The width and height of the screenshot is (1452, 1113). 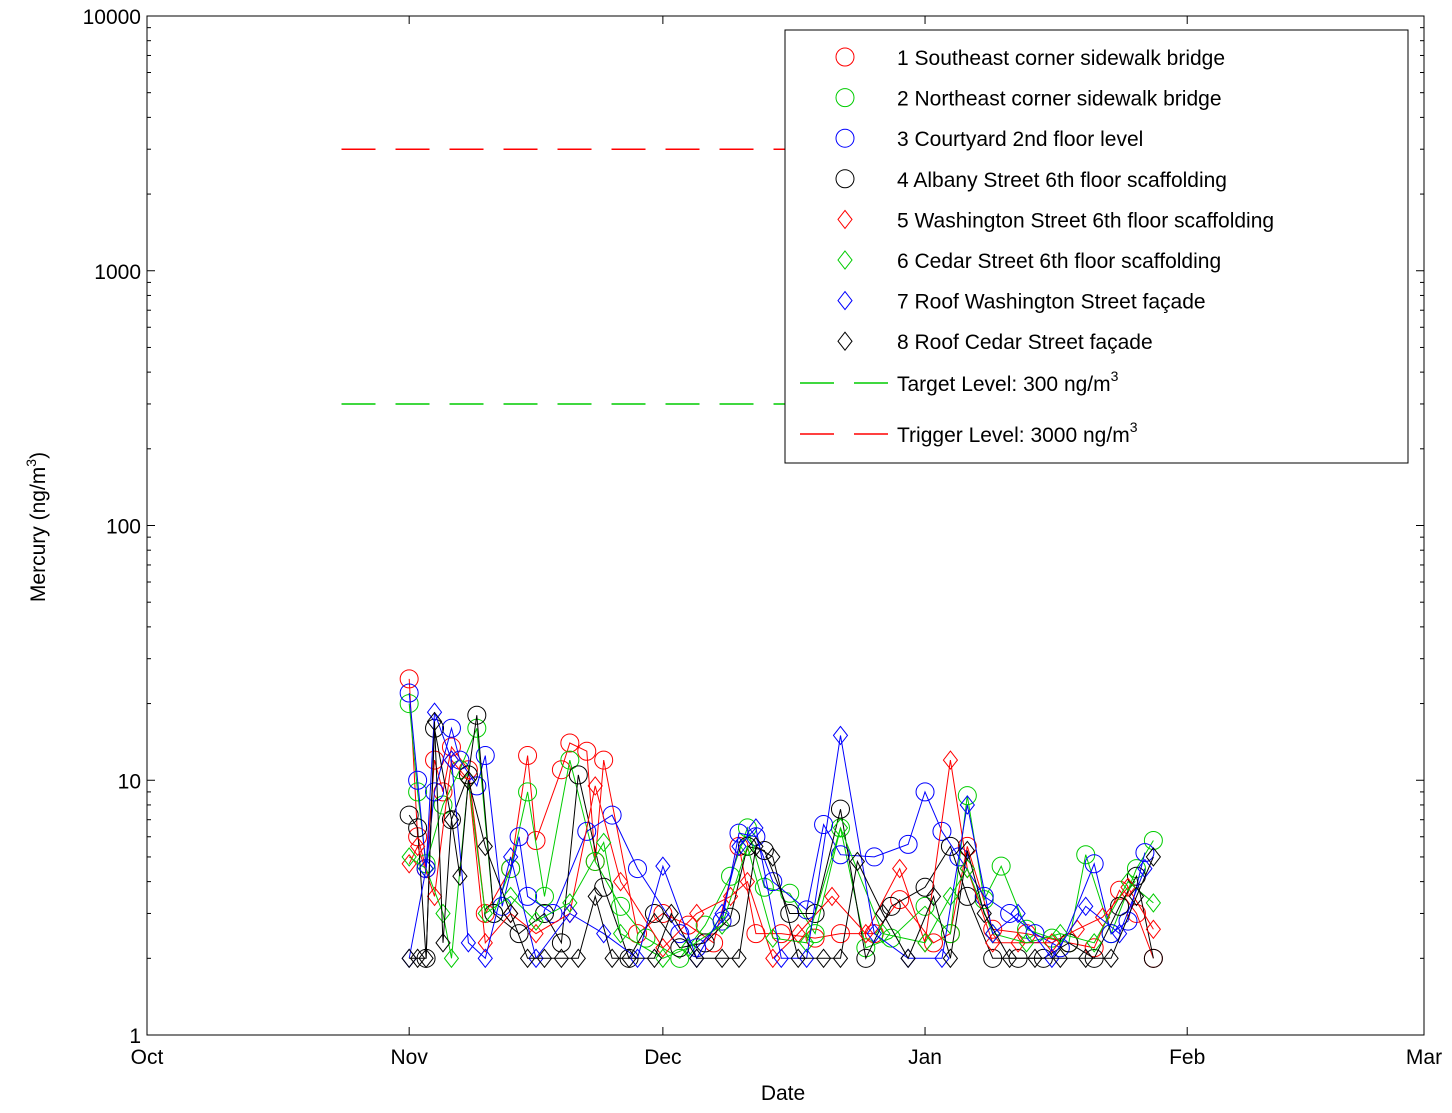 I want to click on legend-label: 3 Courtyard 2nd floor level, so click(x=1020, y=139).